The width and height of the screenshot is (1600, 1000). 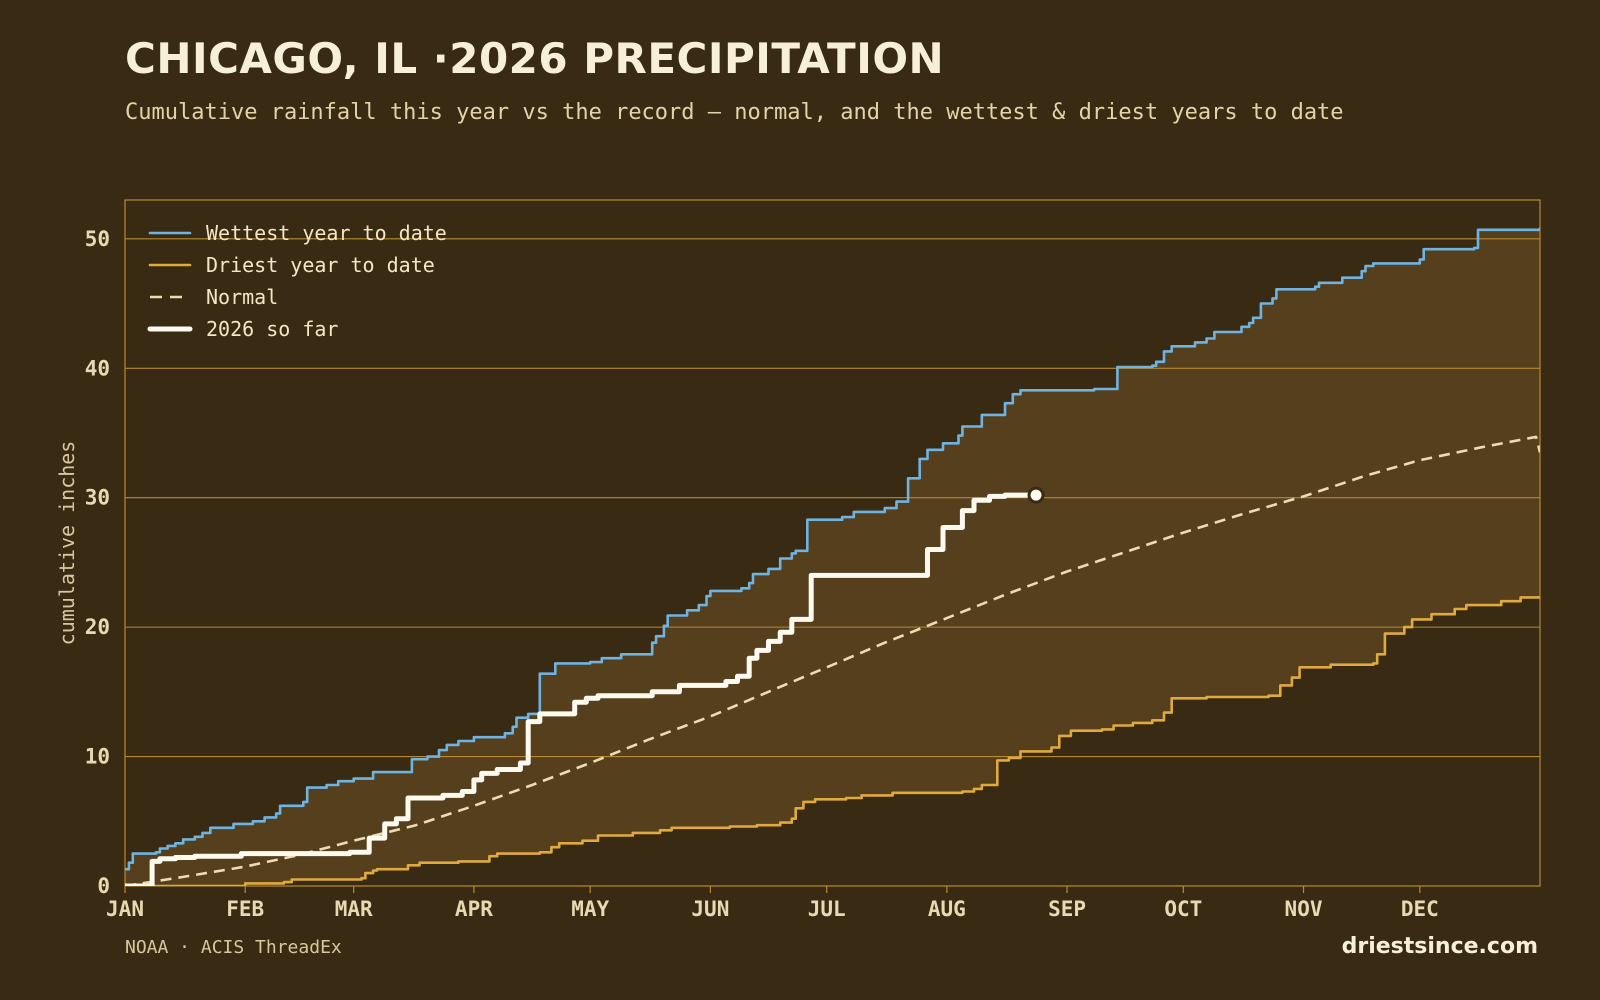 What do you see at coordinates (272, 329) in the screenshot?
I see `legend-label-current: 2026 so far` at bounding box center [272, 329].